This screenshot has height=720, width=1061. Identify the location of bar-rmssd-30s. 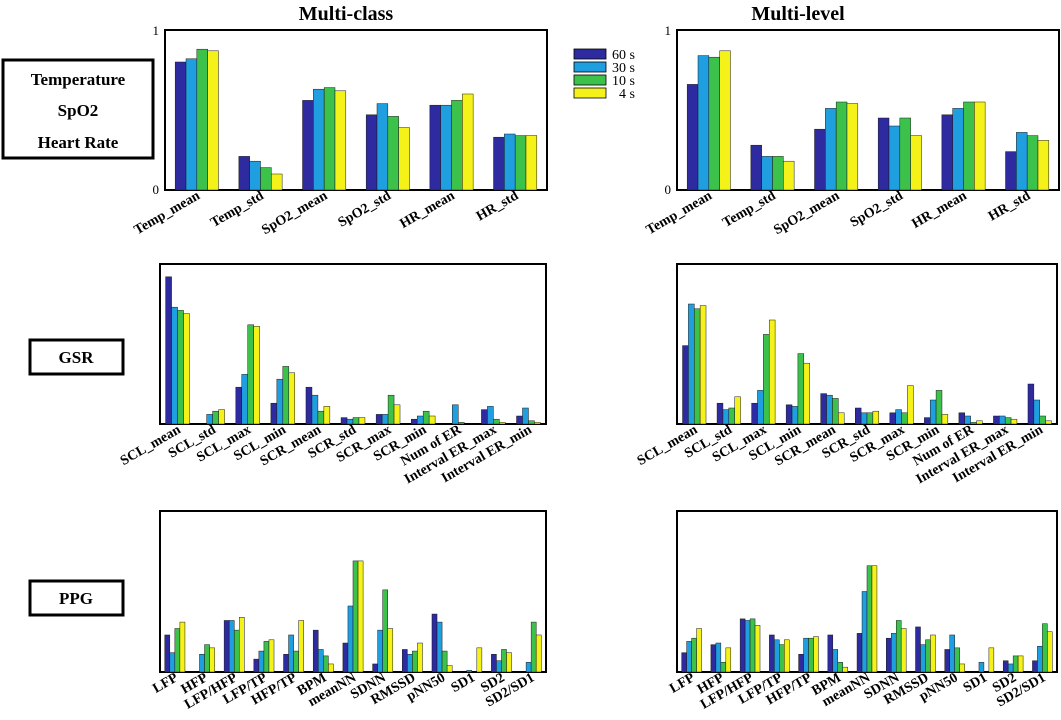
(410, 663).